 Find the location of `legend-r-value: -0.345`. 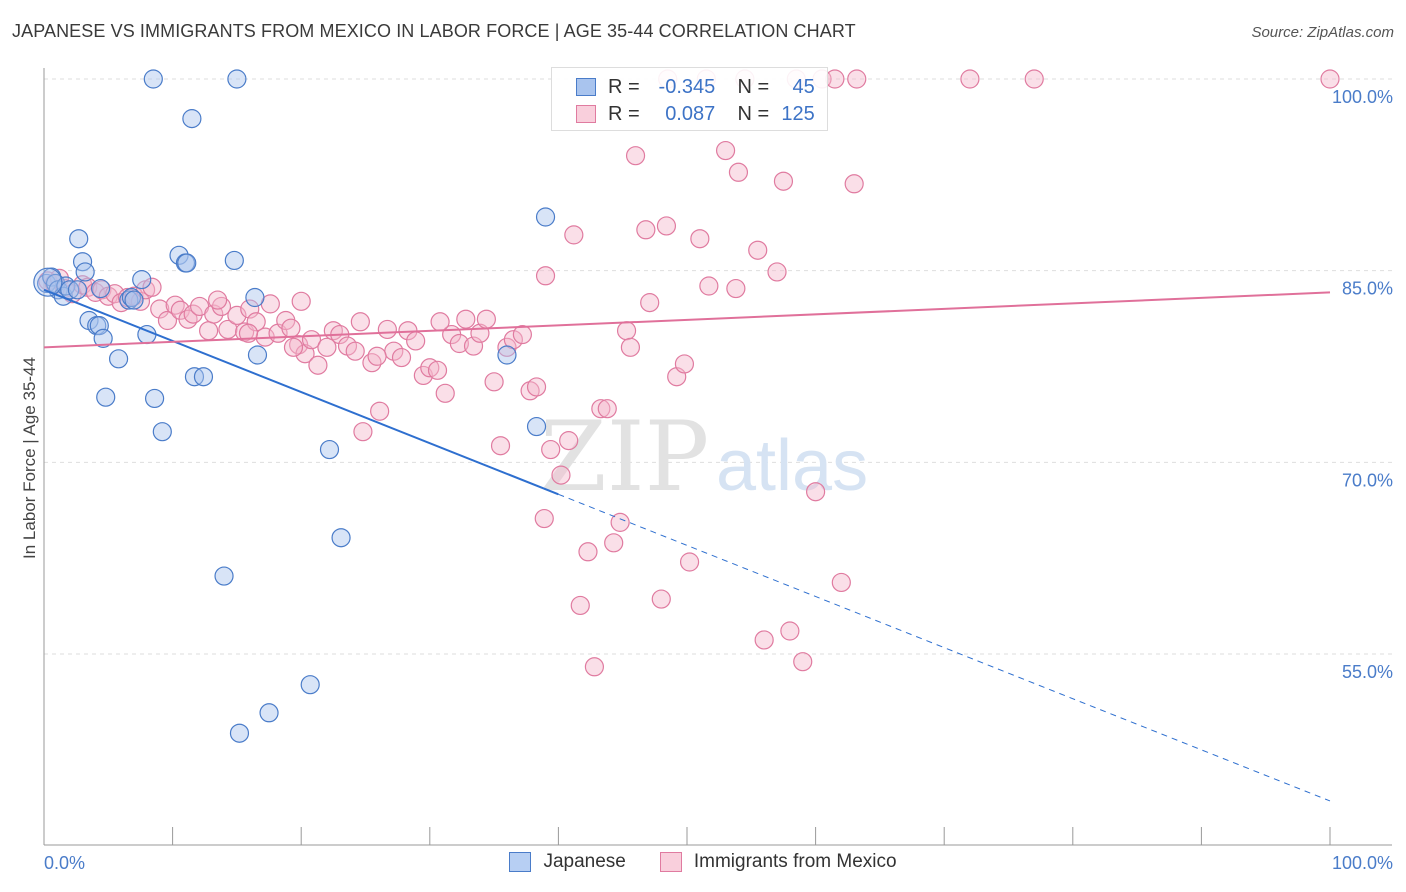

legend-r-value: -0.345 is located at coordinates (687, 86).